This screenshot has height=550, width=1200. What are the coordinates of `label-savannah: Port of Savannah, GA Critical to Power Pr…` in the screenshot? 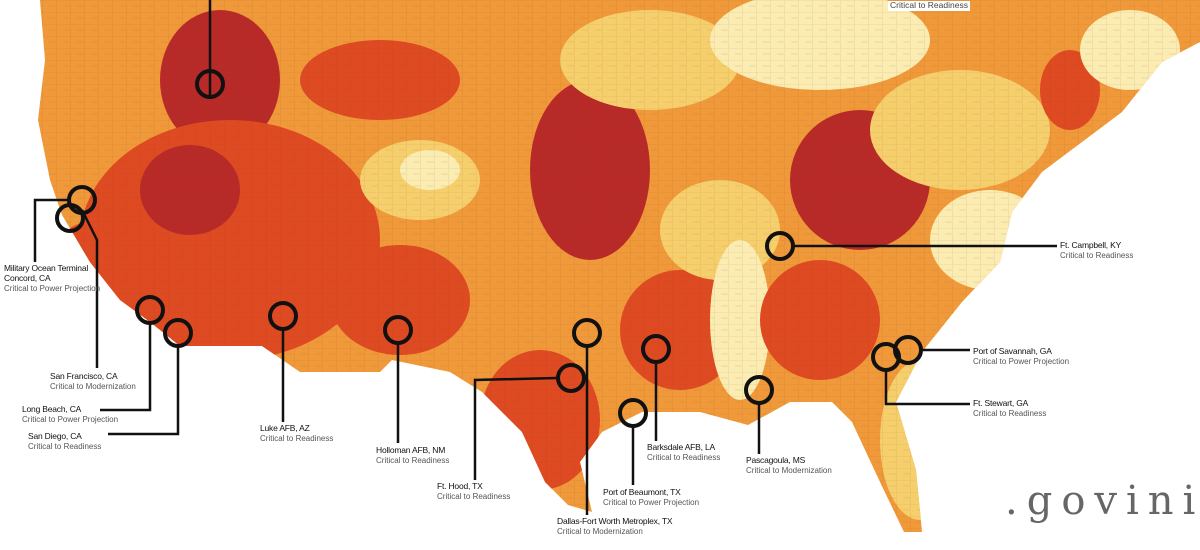 It's located at (1021, 356).